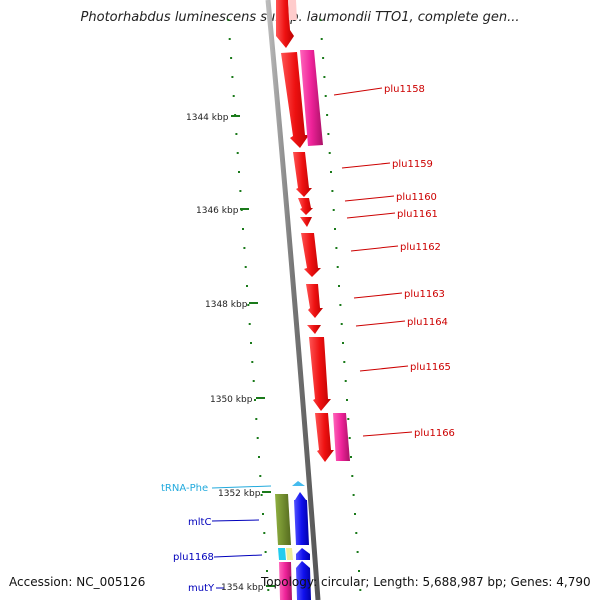 The width and height of the screenshot is (600, 600). What do you see at coordinates (306, 222) in the screenshot?
I see `gene-plu1161-feature` at bounding box center [306, 222].